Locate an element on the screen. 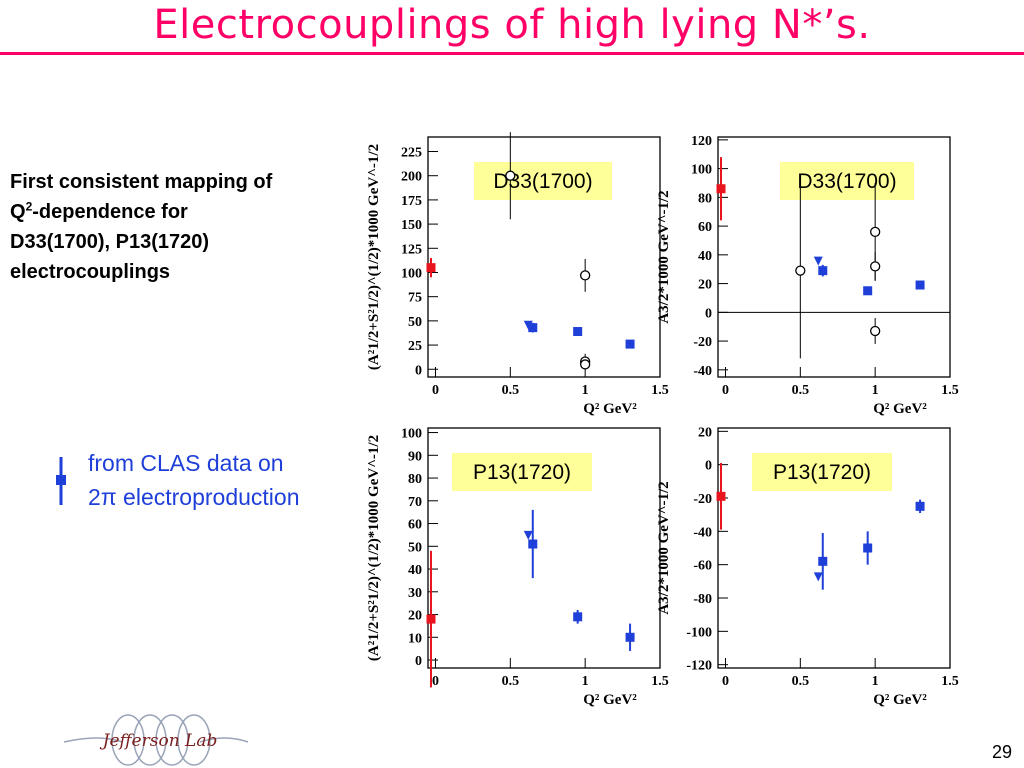  logo-text: Jefferson Lab is located at coordinates (159, 741).